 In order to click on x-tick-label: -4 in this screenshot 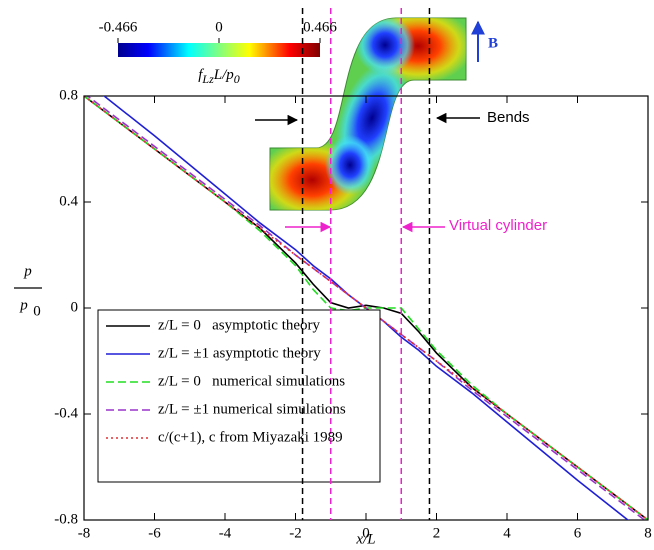, I will do `click(225, 533)`.